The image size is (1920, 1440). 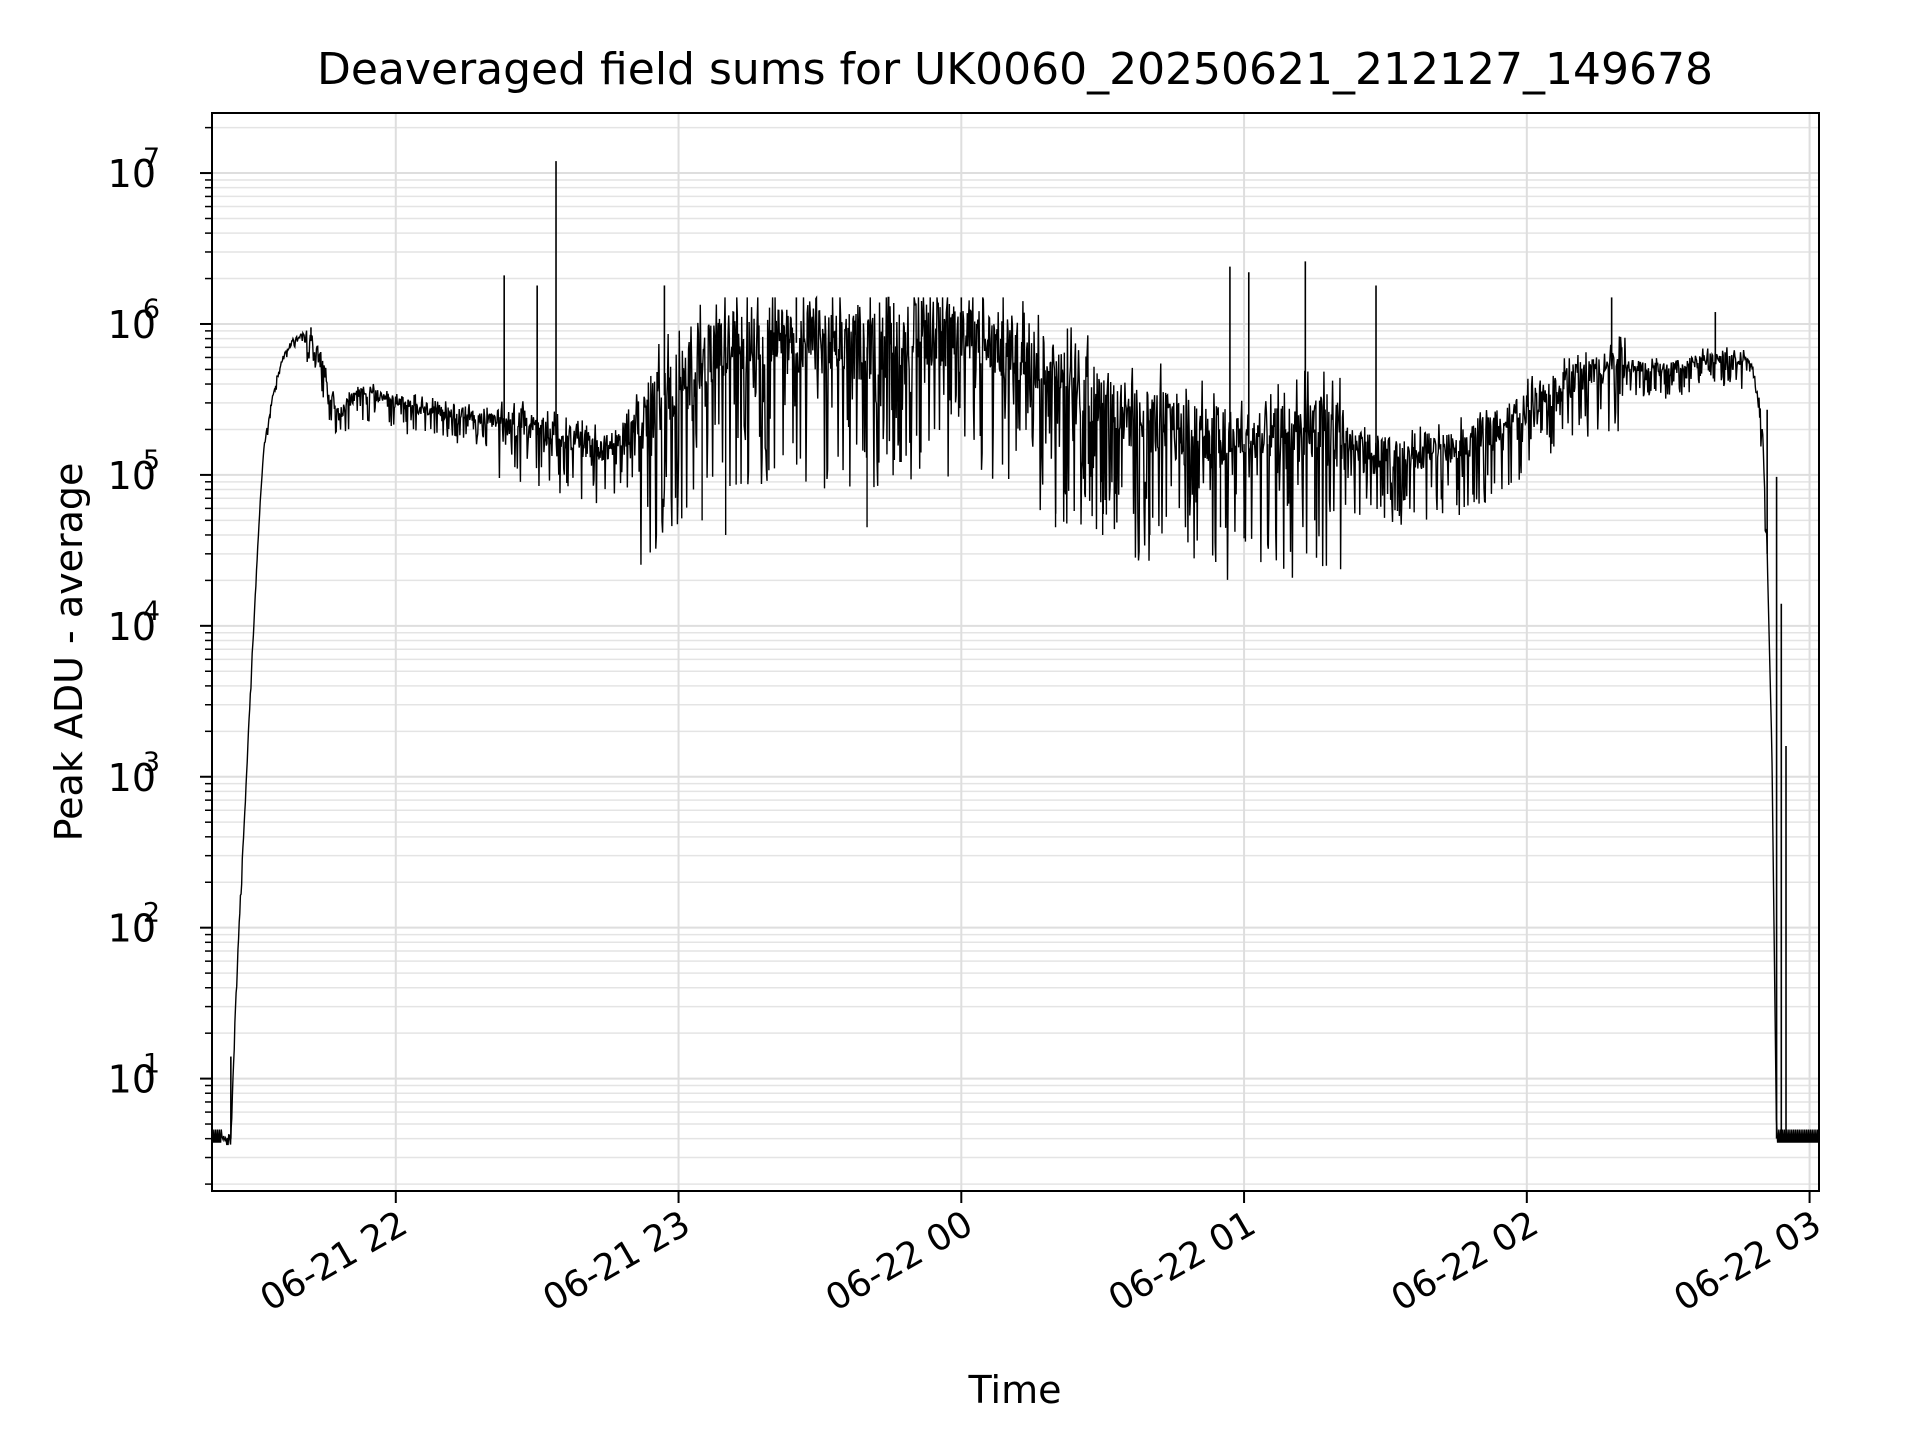 What do you see at coordinates (151, 1064) in the screenshot?
I see `y-tick-exponent: 1` at bounding box center [151, 1064].